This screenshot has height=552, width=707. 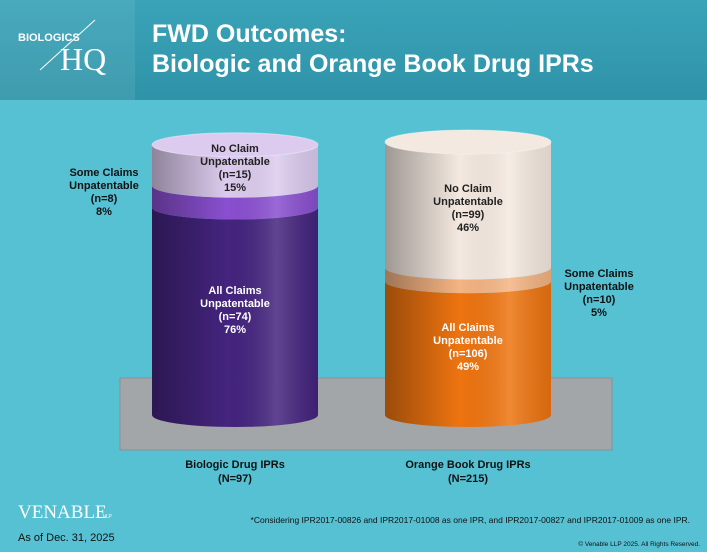 I want to click on segment-percent: 46%, so click(x=468, y=227).